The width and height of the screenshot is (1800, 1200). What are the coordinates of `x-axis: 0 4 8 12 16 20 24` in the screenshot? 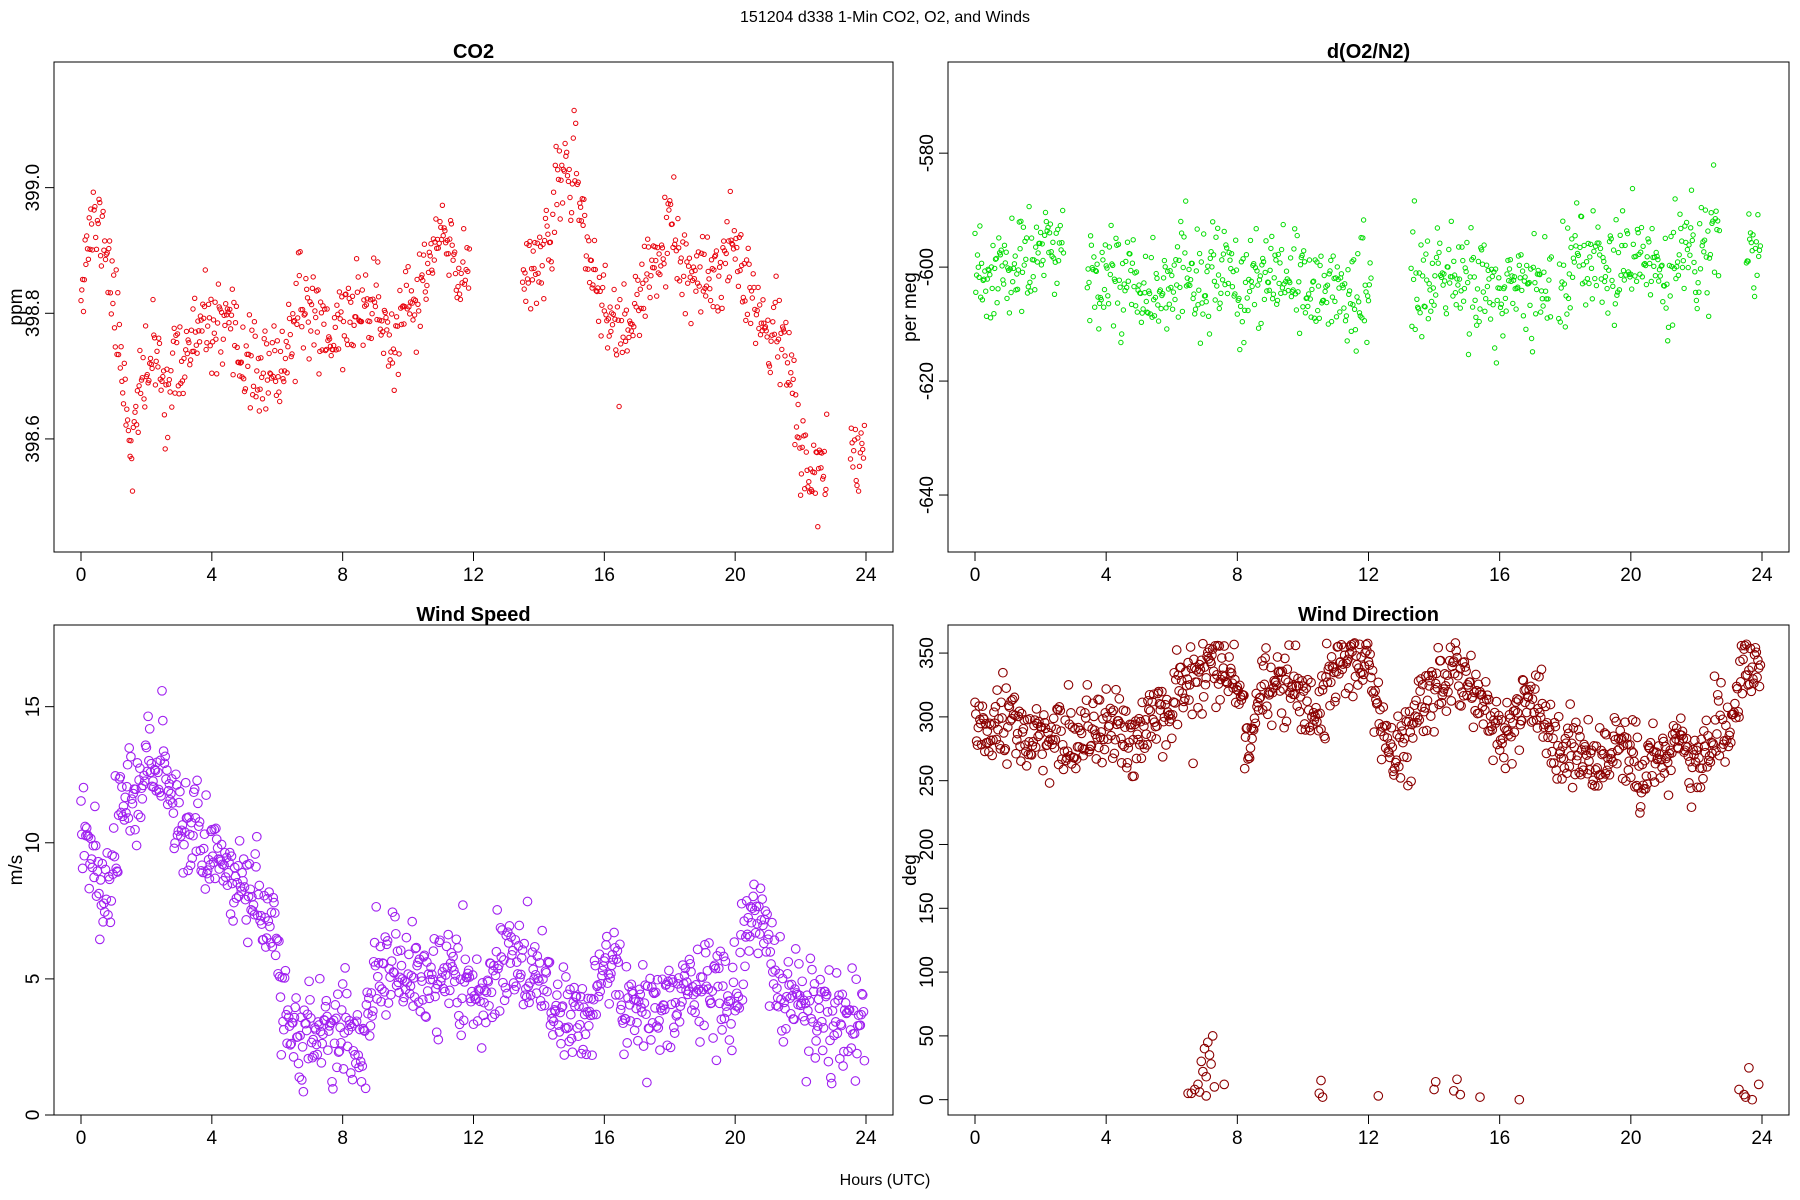 It's located at (476, 1131).